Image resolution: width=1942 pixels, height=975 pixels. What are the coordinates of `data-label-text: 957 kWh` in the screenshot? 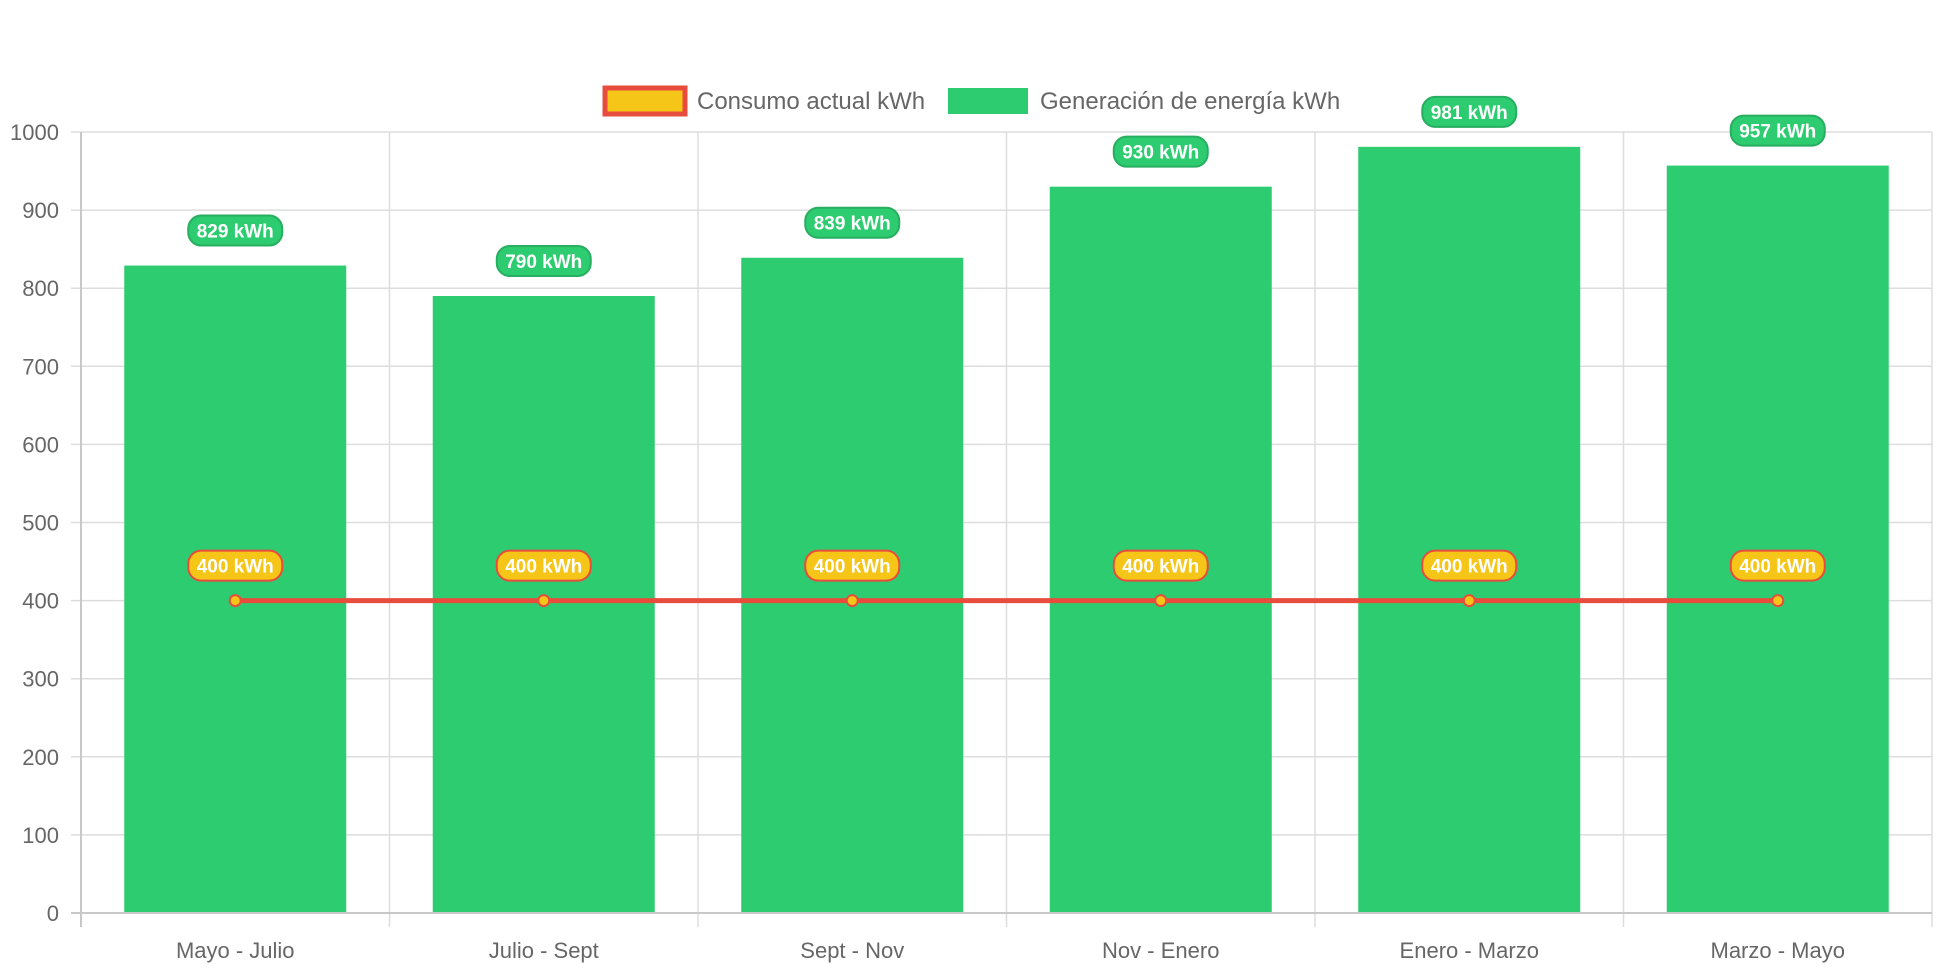 It's located at (1777, 132).